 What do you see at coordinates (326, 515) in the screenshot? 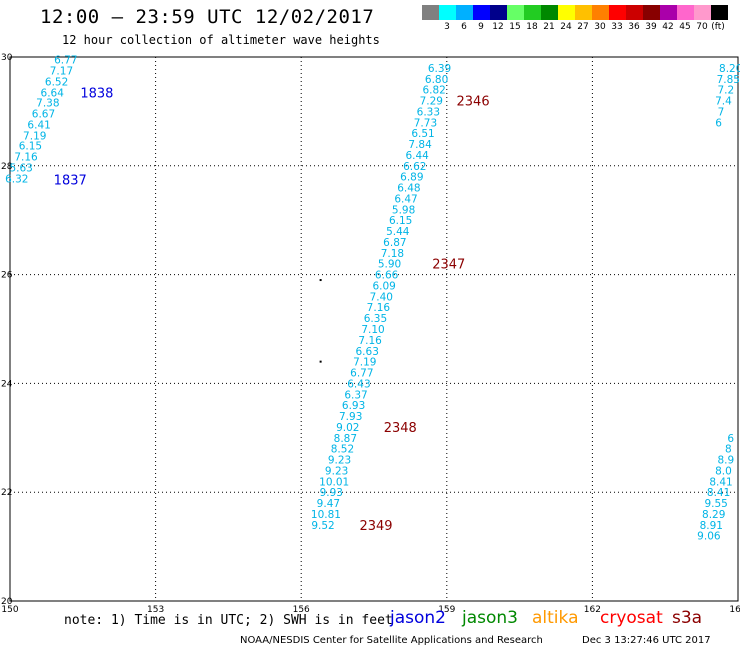
I see `wave-height-value: 10.81` at bounding box center [326, 515].